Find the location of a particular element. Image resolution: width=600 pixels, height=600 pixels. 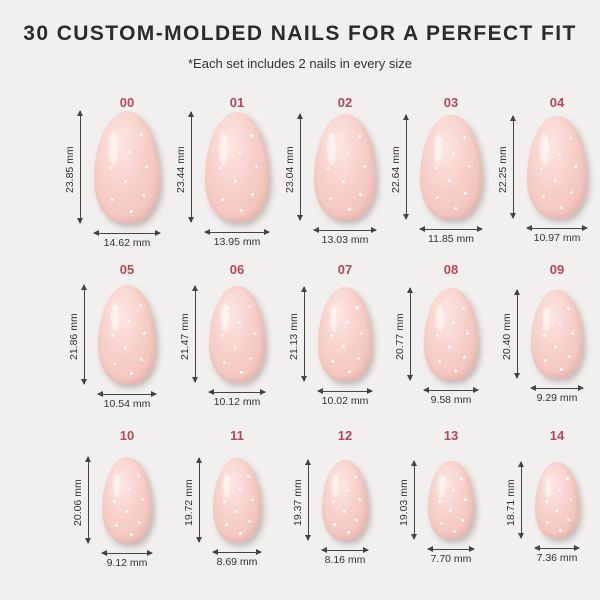

nail-size-02: 02 23.04 mm 13.03 mm is located at coordinates (335, 171).